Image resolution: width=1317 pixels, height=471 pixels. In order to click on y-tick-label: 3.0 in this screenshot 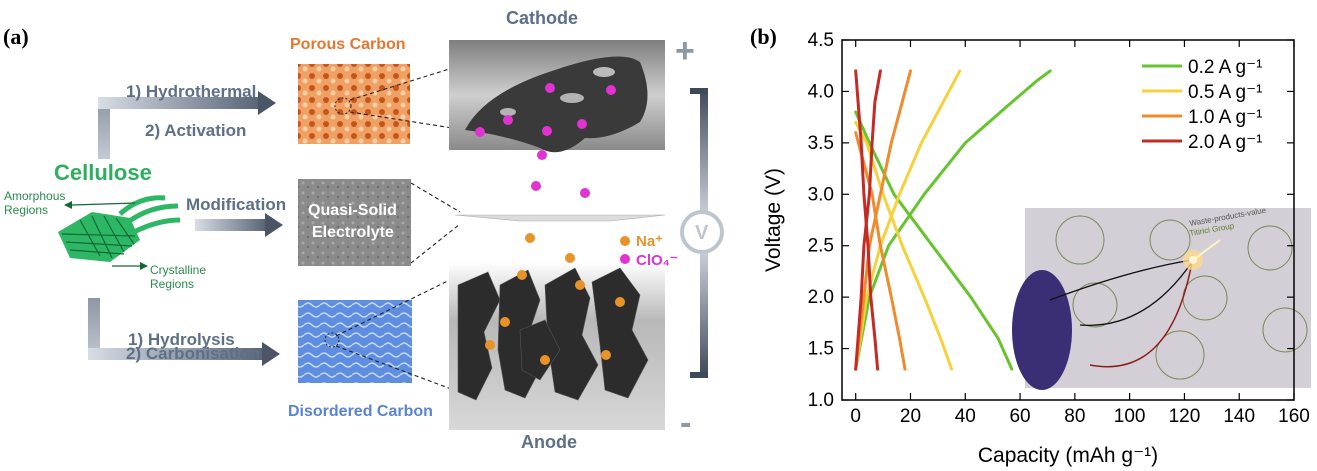, I will do `click(821, 194)`.